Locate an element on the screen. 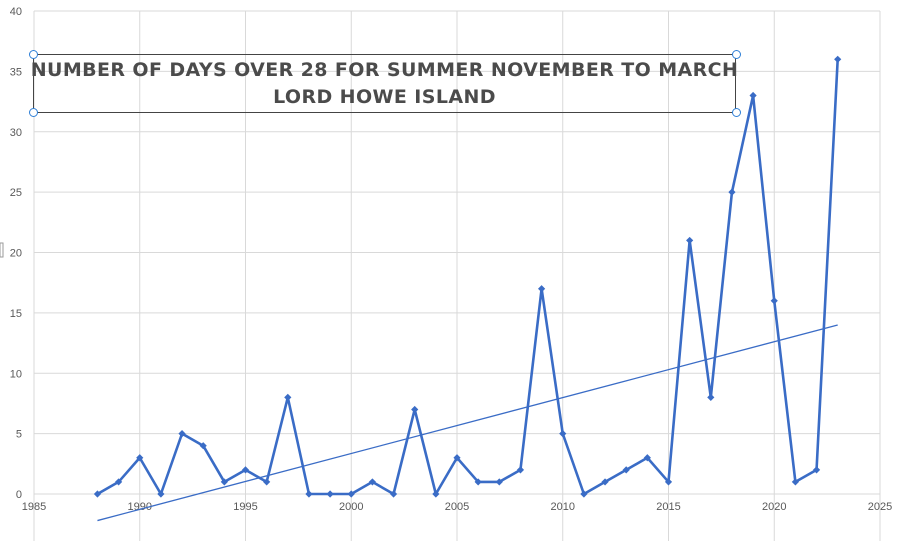 This screenshot has height=546, width=900. y-tick-label: 30 is located at coordinates (16, 133).